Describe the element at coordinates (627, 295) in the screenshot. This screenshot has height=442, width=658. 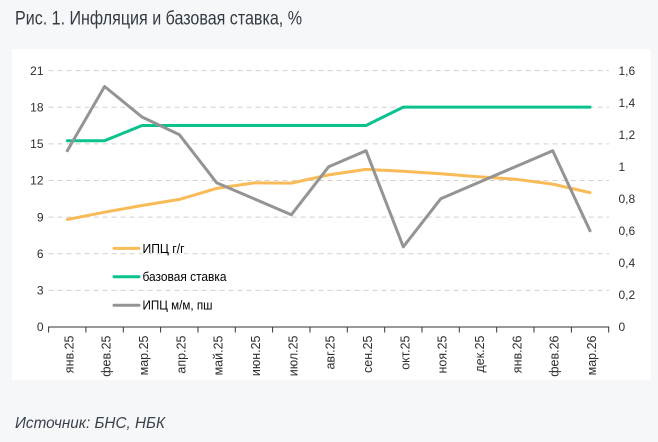
I see `svg-text: 0,2` at that location.